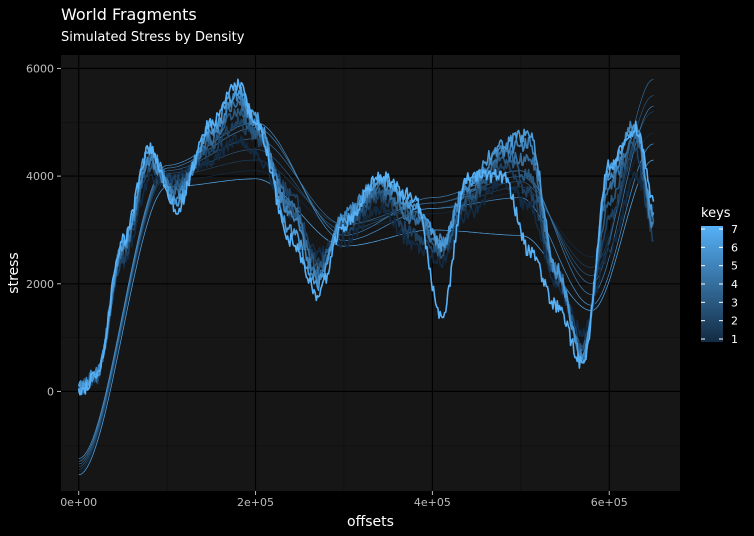 Image resolution: width=754 pixels, height=536 pixels. Describe the element at coordinates (734, 229) in the screenshot. I see `legend-label: 7` at that location.